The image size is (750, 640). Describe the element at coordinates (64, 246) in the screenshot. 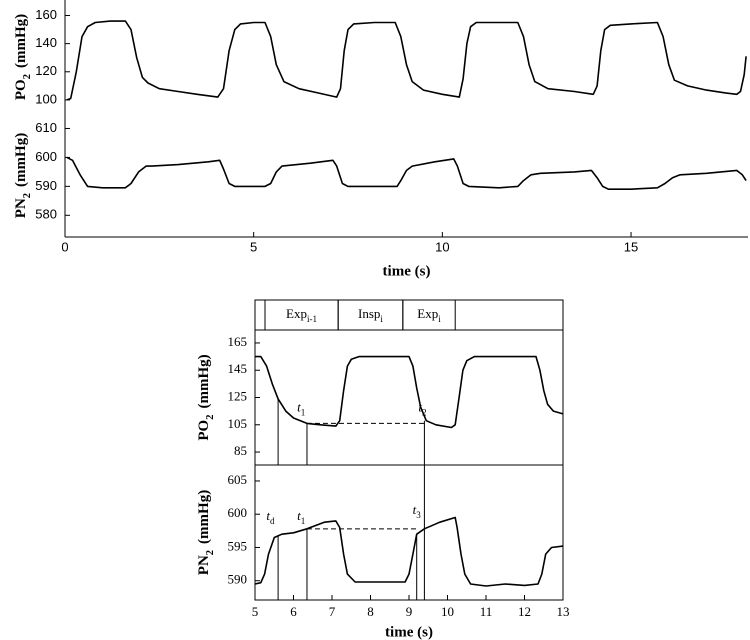

I see `x-tick-label: 0` at that location.